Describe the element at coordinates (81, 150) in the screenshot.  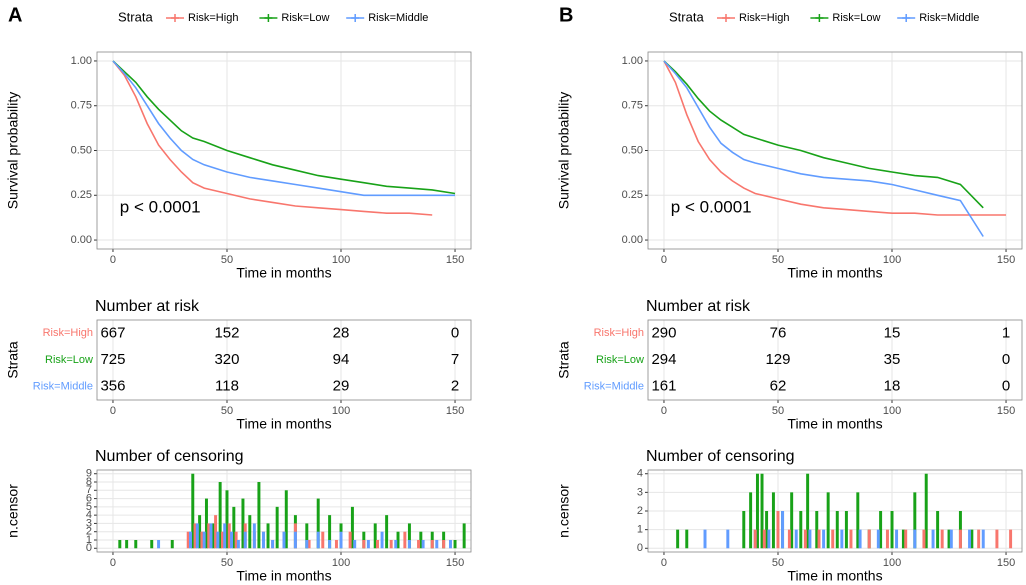
I see `y-tick-label: 0.50` at that location.